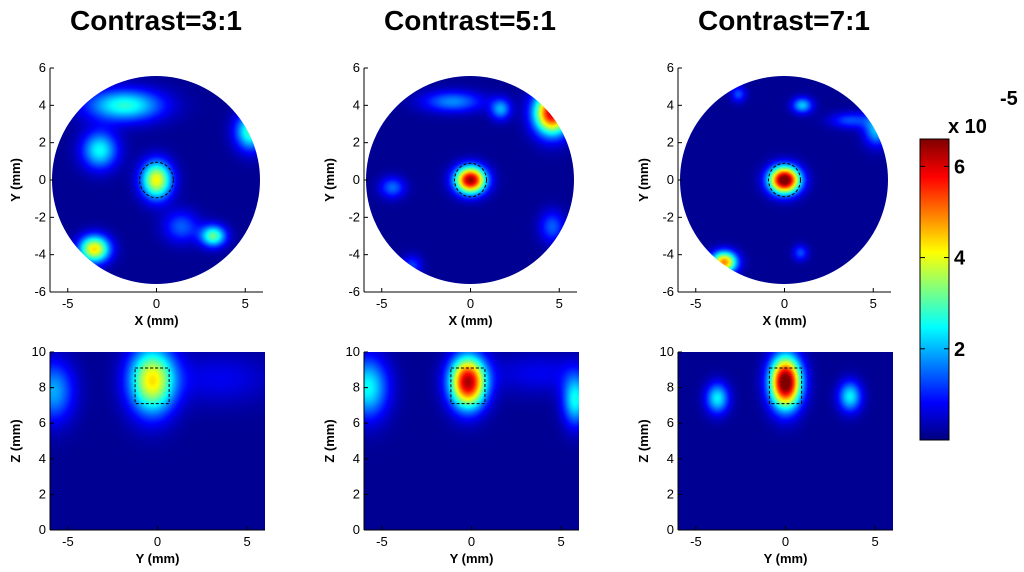 The width and height of the screenshot is (1024, 572). Describe the element at coordinates (470, 20) in the screenshot. I see `panel-title-2: Contrast=5:1` at that location.